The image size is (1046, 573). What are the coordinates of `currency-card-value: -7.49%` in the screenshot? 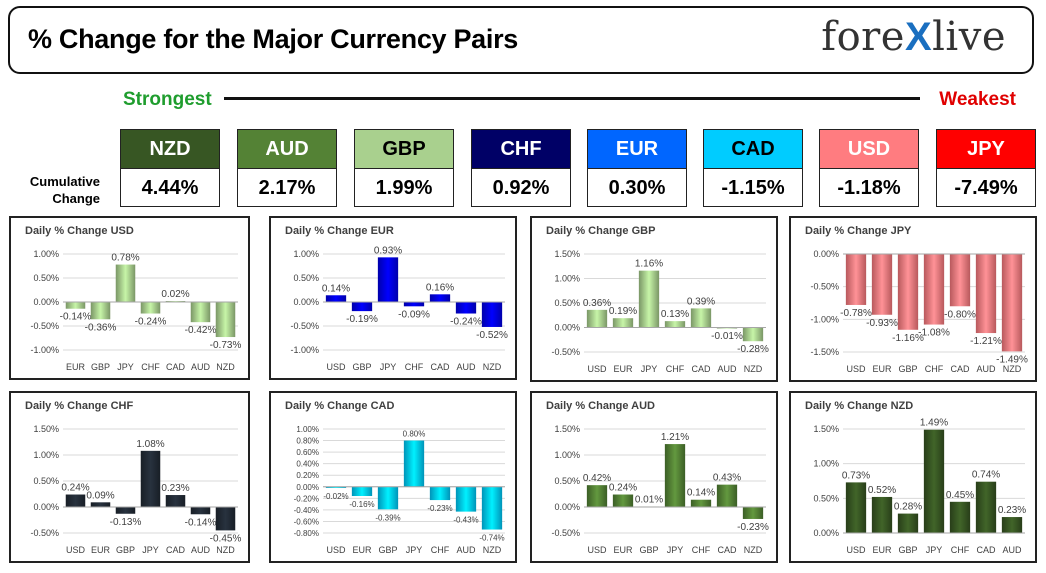 It's located at (986, 188).